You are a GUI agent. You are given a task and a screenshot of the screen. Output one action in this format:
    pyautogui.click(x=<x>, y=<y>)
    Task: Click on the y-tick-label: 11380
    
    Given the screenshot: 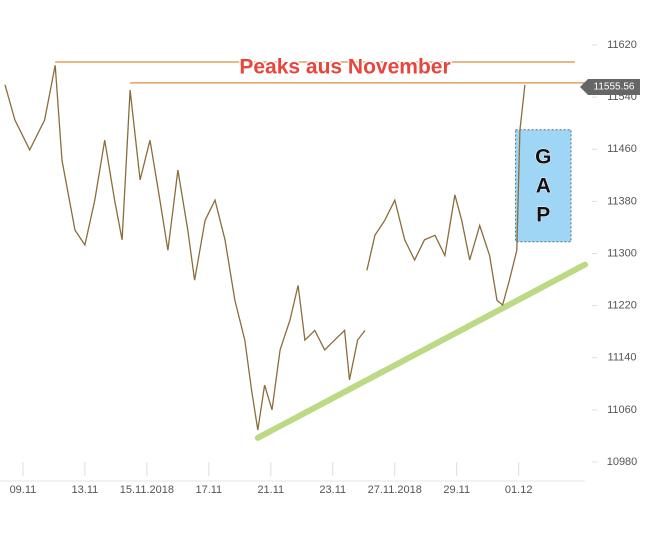 What is the action you would take?
    pyautogui.click(x=622, y=201)
    